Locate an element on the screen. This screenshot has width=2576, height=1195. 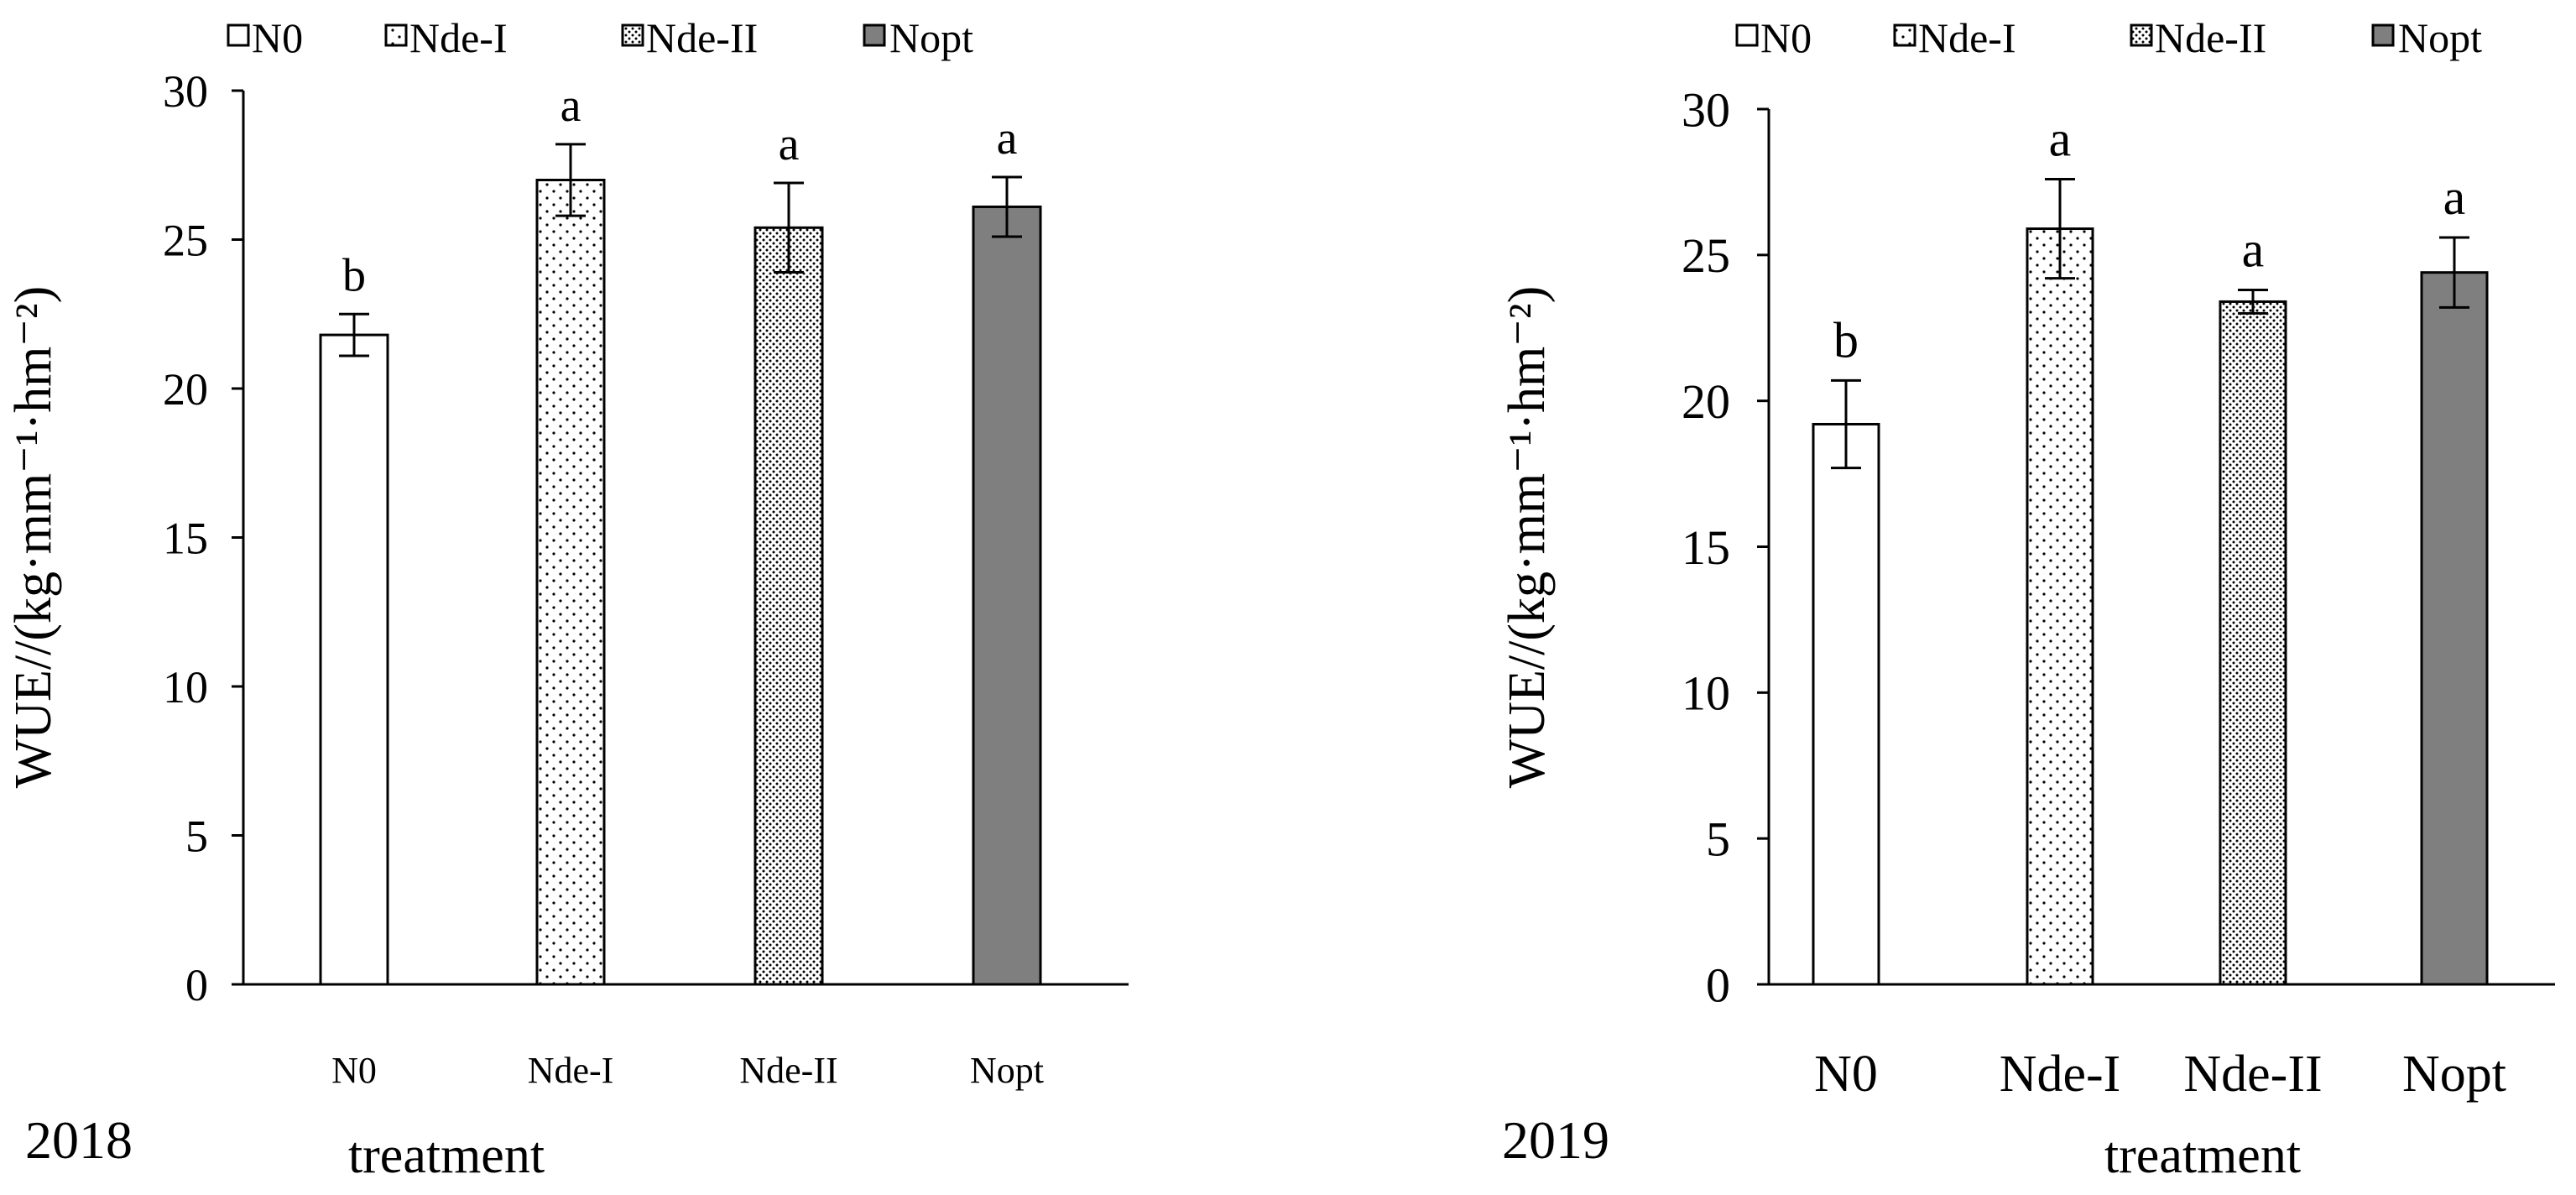
legend-2018: N0 Nde-I Nde-II Nopt is located at coordinates (600, 37).